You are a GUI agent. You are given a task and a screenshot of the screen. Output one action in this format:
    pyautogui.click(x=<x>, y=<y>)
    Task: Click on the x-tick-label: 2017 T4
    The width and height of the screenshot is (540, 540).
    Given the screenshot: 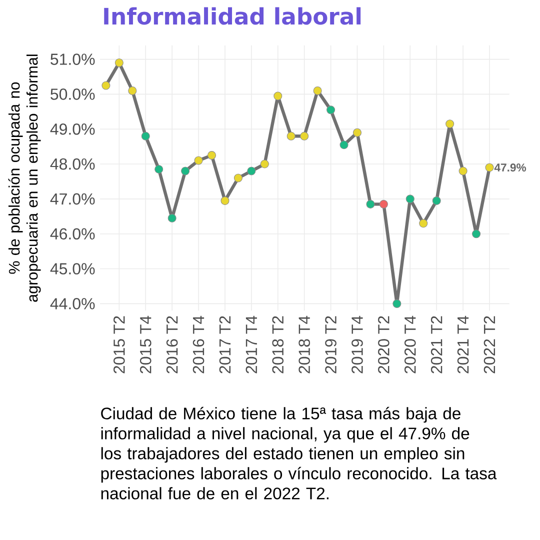 What is the action you would take?
    pyautogui.click(x=252, y=345)
    